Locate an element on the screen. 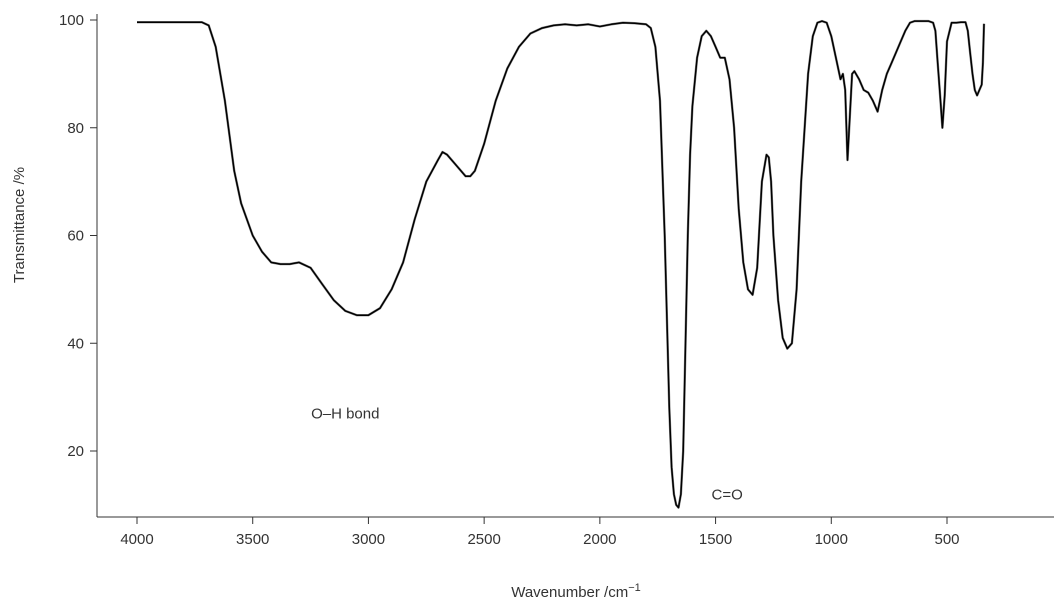 The height and width of the screenshot is (603, 1054). x-ticks: 4000 3500 3000 2500 2000 1500 1000 500 is located at coordinates (540, 532).